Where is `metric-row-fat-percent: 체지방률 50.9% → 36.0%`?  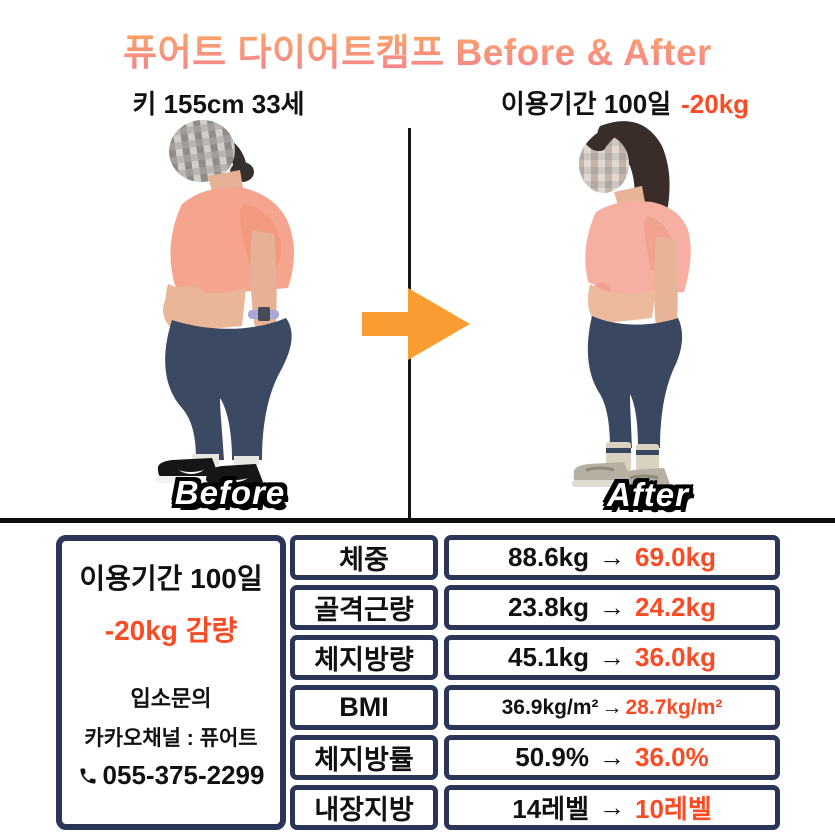 metric-row-fat-percent: 체지방률 50.9% → 36.0% is located at coordinates (535, 757).